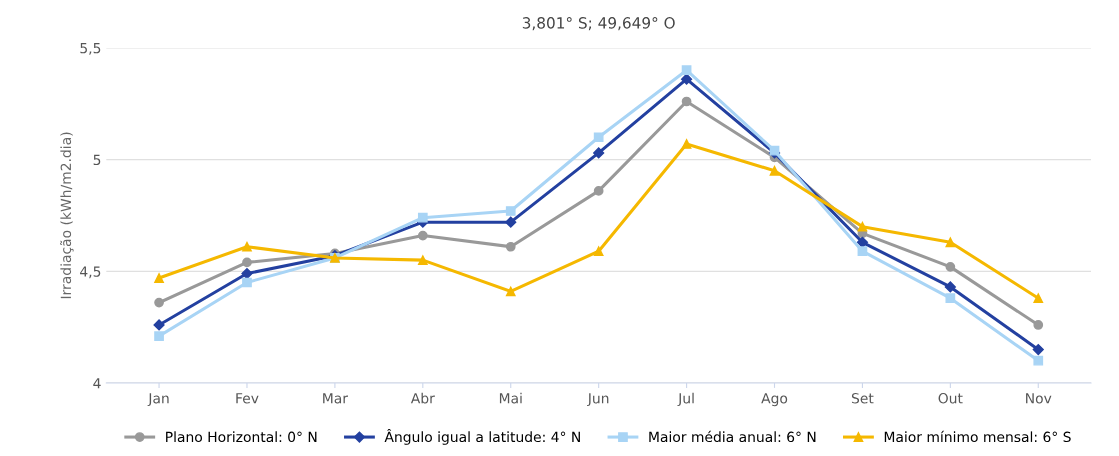 The width and height of the screenshot is (1119, 456). Describe the element at coordinates (97, 383) in the screenshot. I see `y-tick-label: 4` at that location.